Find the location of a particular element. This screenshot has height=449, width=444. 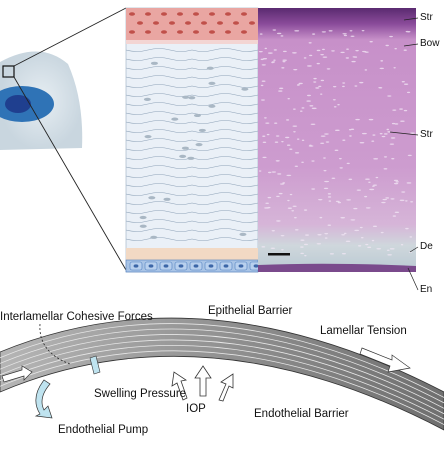

label-lamellar-tension: Lamellar Tension is located at coordinates (363, 331).